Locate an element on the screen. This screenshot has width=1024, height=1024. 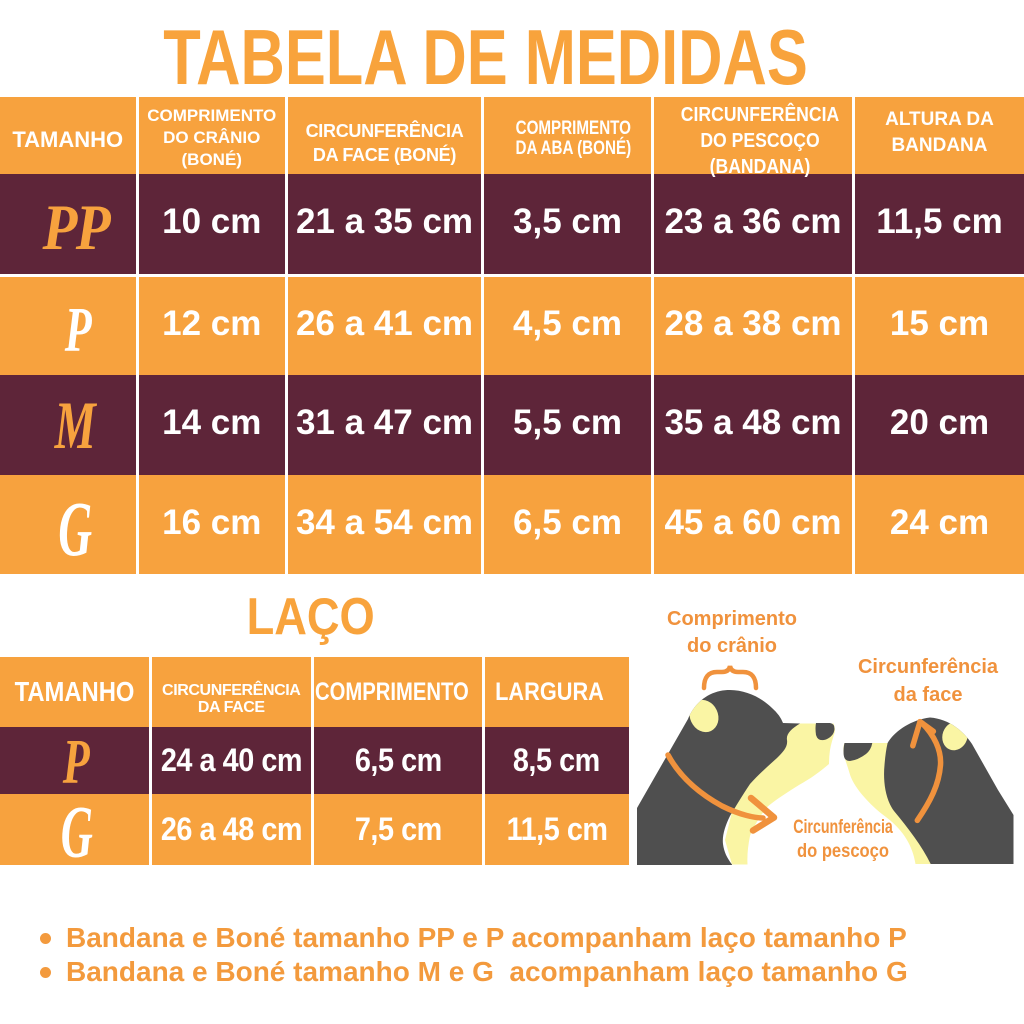
svg-text: do pescoço is located at coordinates (843, 851).